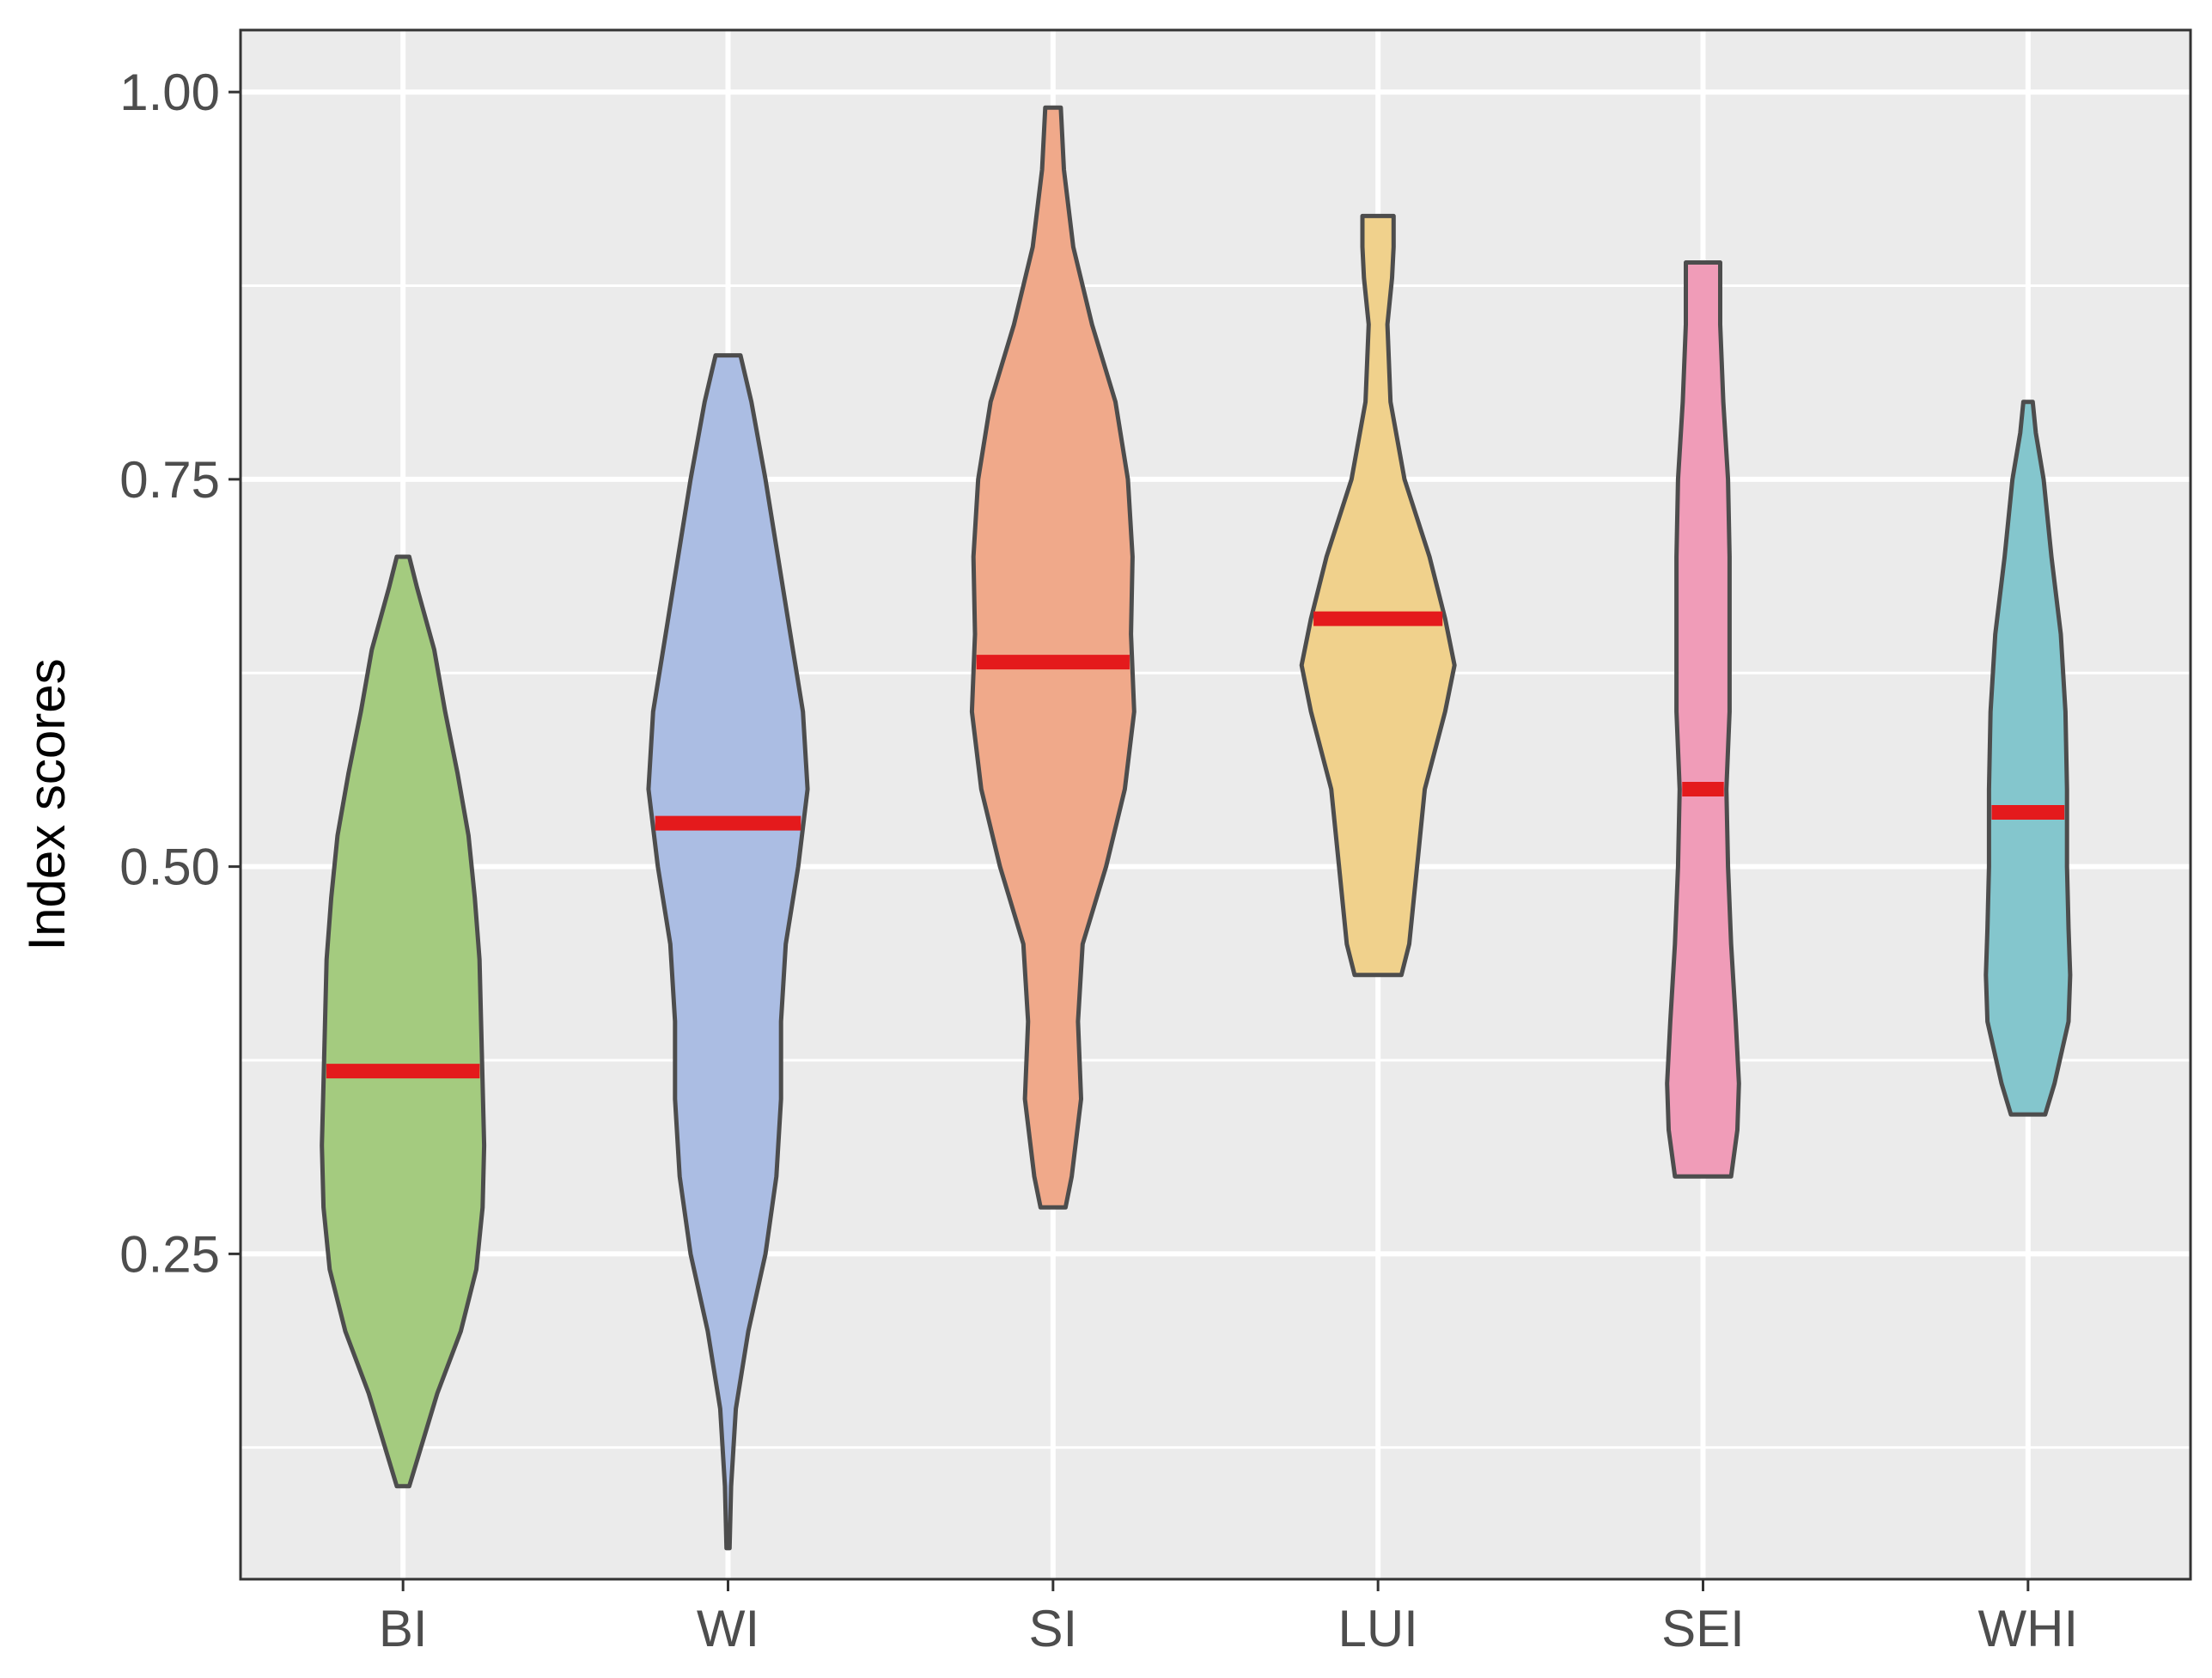 The width and height of the screenshot is (2212, 1678). Describe the element at coordinates (1703, 1628) in the screenshot. I see `x-tick-label: SEI` at that location.